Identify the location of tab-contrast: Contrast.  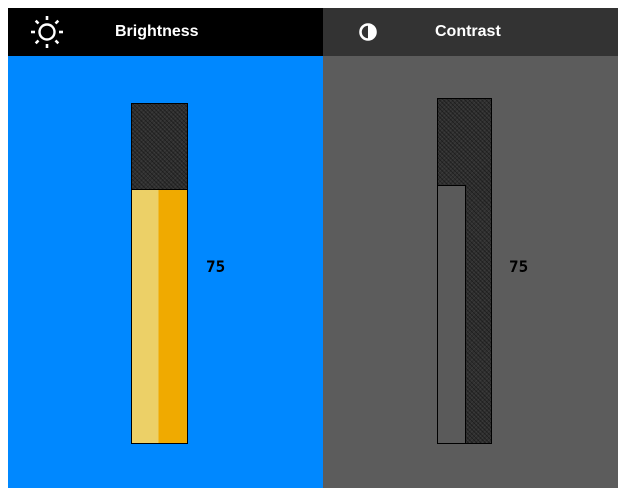
(470, 32).